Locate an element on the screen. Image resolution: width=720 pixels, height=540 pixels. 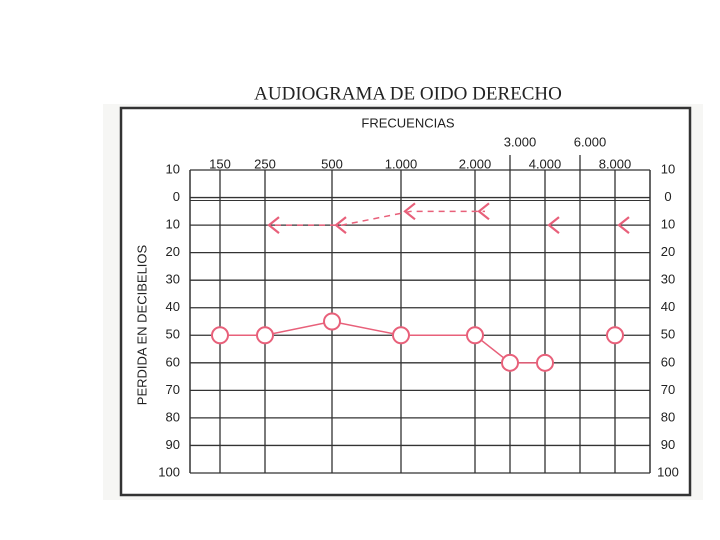
y2-tick-label: 70 is located at coordinates (668, 389).